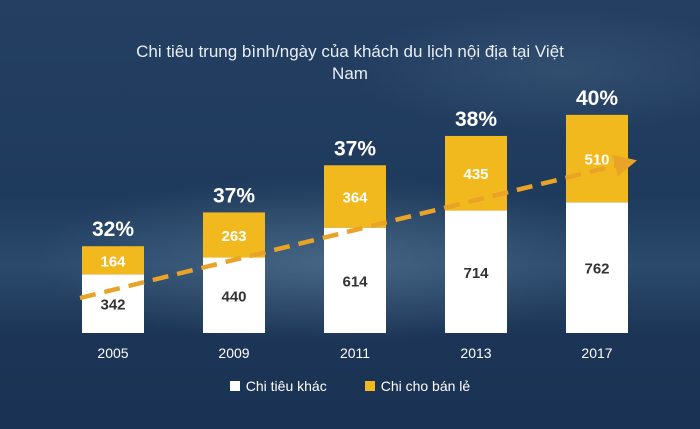 This screenshot has width=700, height=429. Describe the element at coordinates (350, 386) in the screenshot. I see `legend: Chi tiêu khác Chi cho bán lẻ` at that location.